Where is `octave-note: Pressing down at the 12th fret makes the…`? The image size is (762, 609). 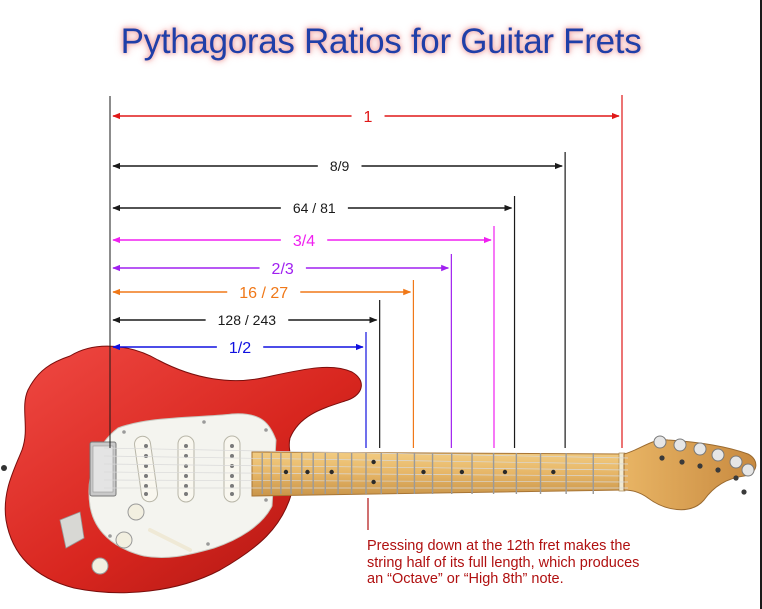
octave-note: Pressing down at the 12th fret makes the… is located at coordinates (532, 563).